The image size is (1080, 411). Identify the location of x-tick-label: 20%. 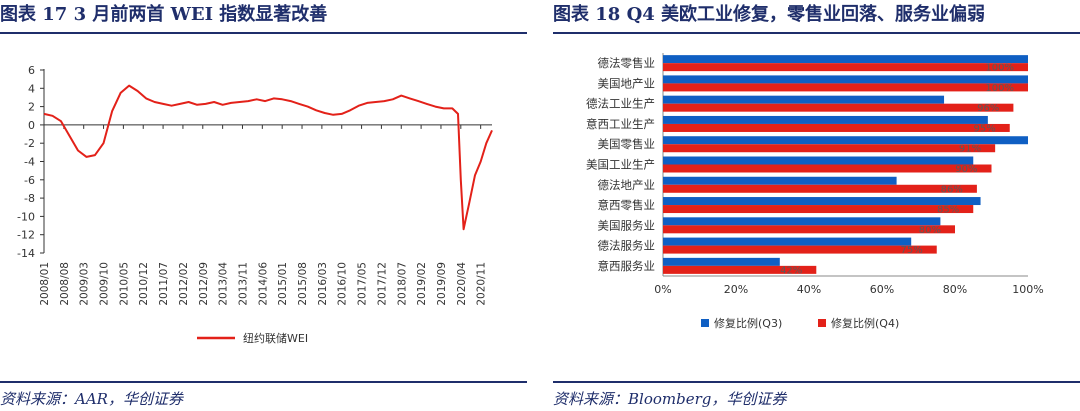
(736, 289).